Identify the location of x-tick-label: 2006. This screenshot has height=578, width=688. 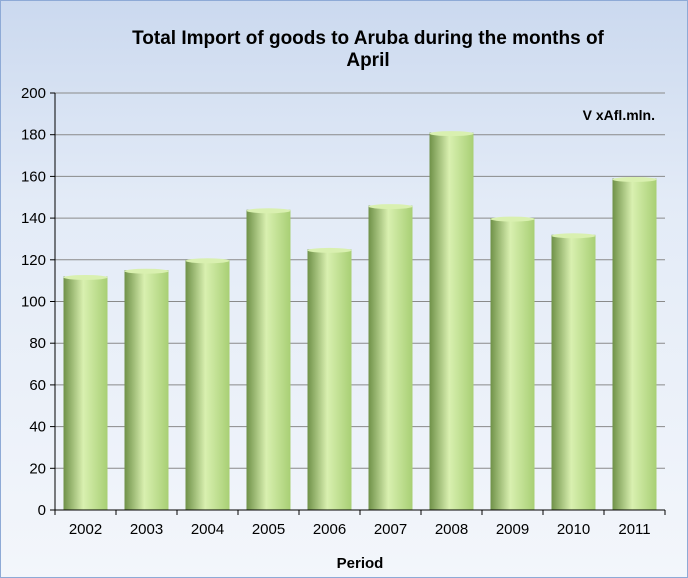
(329, 529).